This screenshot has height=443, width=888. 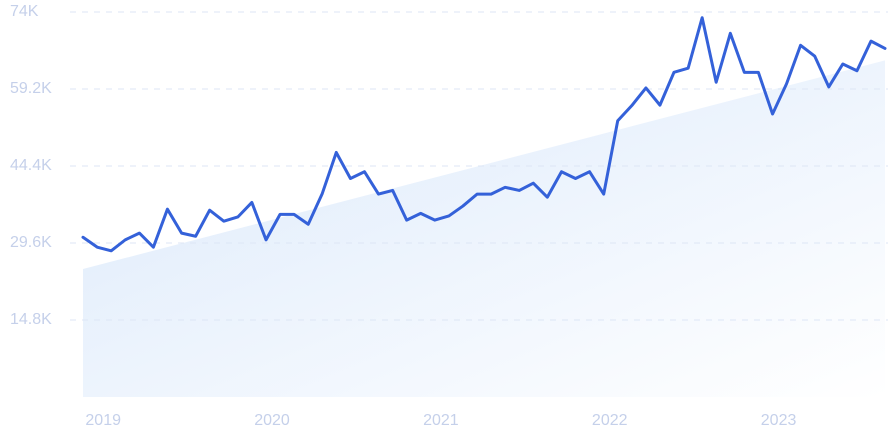 What do you see at coordinates (31, 88) in the screenshot?
I see `y-tick-label: 59.2K` at bounding box center [31, 88].